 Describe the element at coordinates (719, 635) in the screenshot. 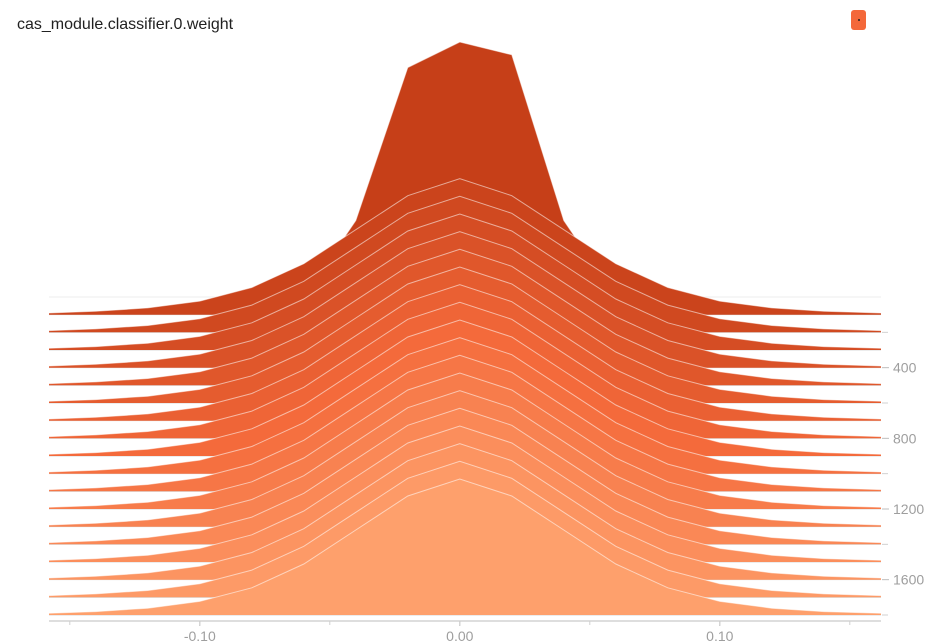

I see `x-tick-label: 0.10` at that location.